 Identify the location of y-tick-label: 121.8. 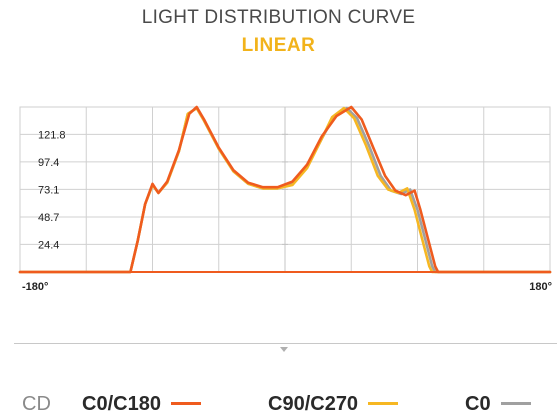
(52, 135).